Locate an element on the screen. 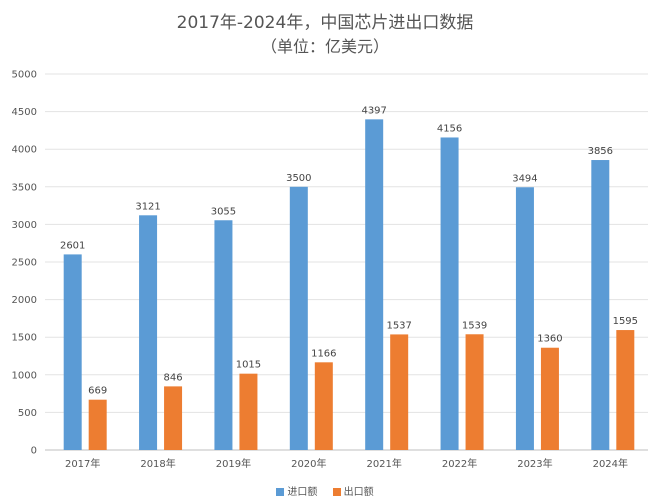  y-tick-label: 0 is located at coordinates (34, 451).